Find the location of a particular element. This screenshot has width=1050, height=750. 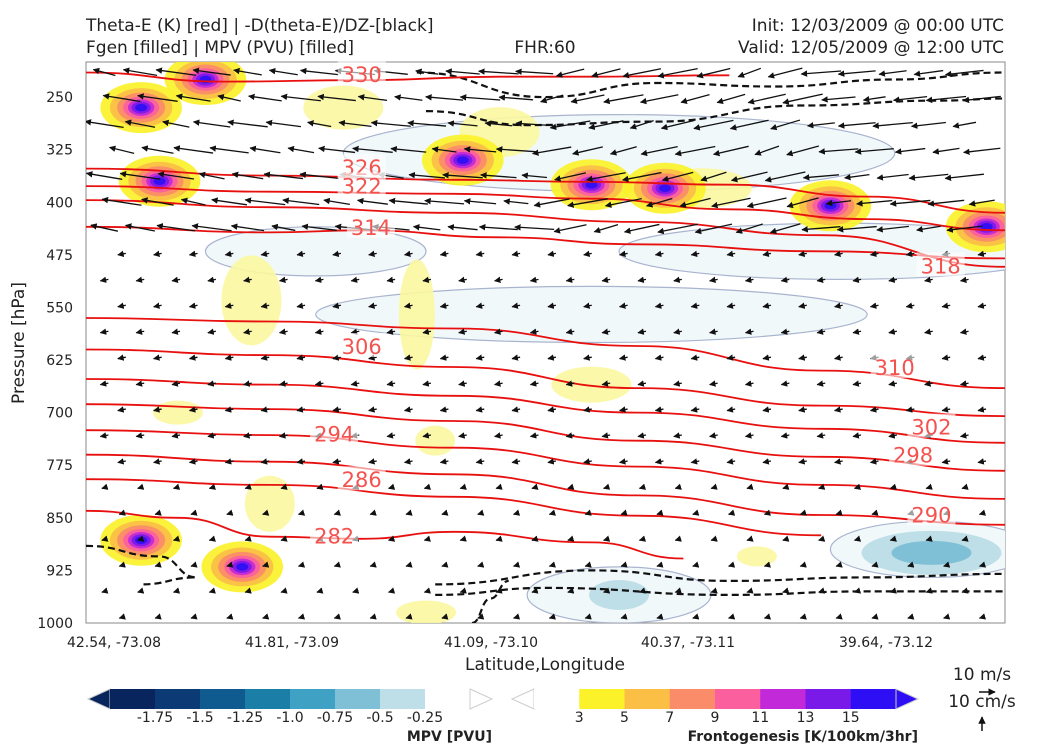

colorbar-tick--0.5: -0.5 is located at coordinates (379, 718).